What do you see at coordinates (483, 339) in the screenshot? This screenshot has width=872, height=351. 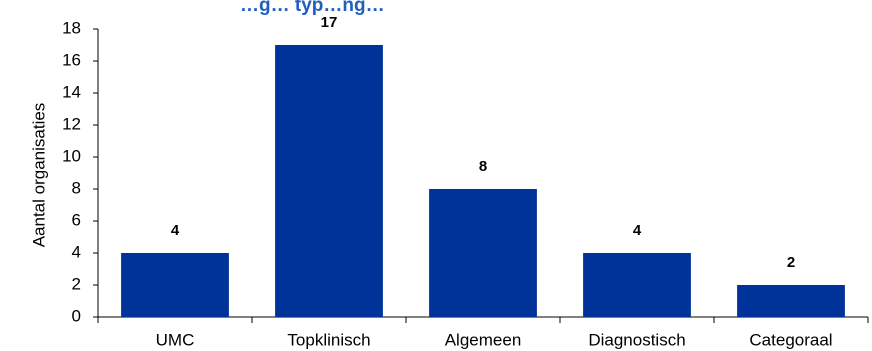 I see `category-label: Algemeen` at bounding box center [483, 339].